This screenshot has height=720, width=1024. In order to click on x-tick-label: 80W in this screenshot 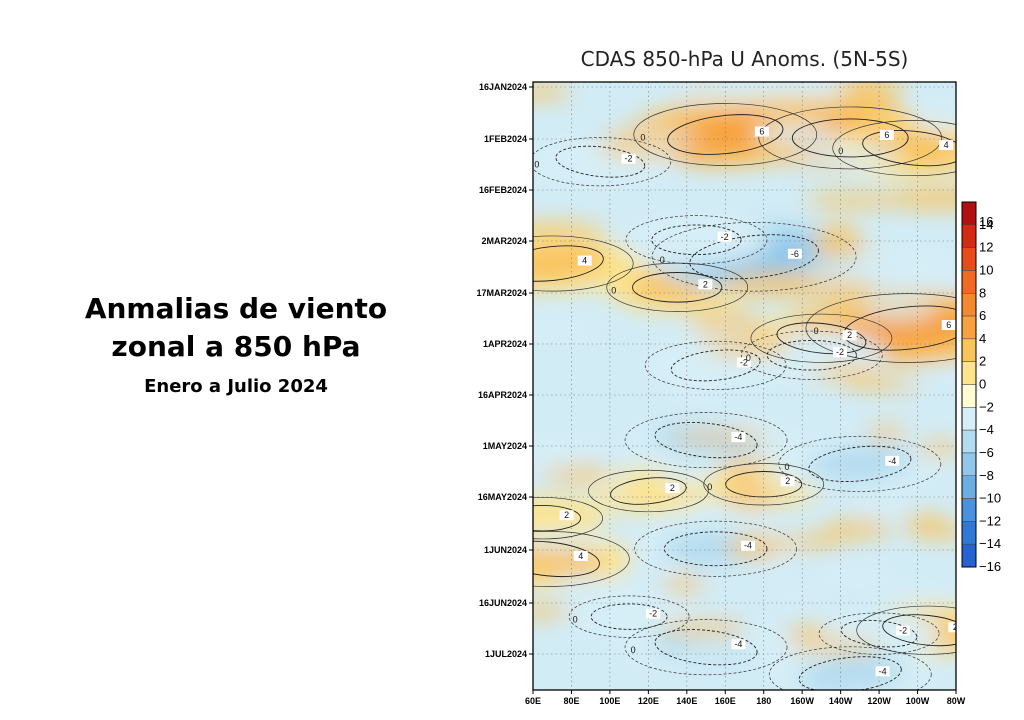, I will do `click(956, 701)`.